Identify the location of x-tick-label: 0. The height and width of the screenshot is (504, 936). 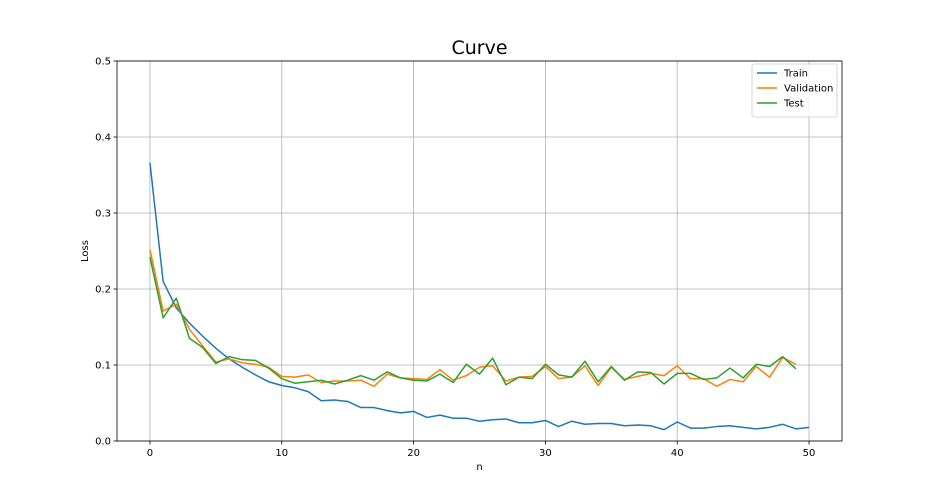
(150, 453).